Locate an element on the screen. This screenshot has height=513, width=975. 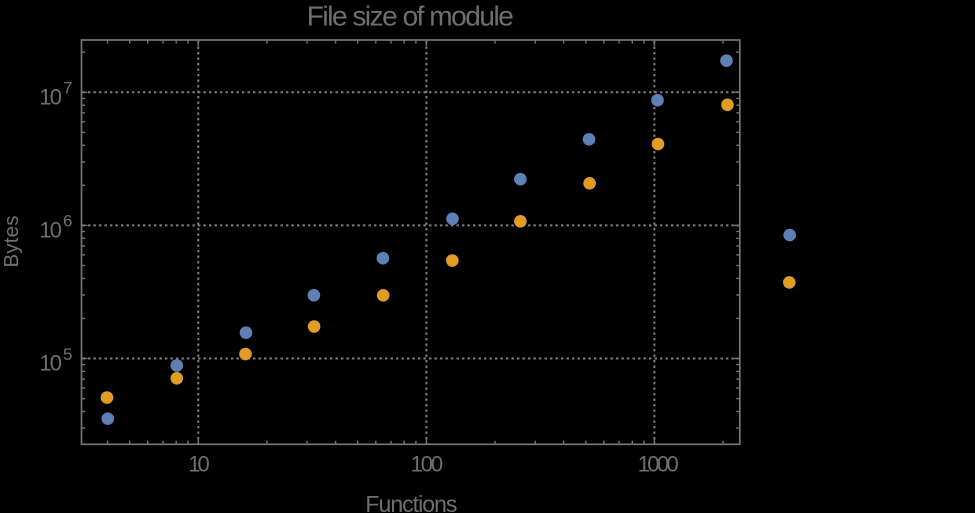
svg-text: 100 is located at coordinates (427, 464).